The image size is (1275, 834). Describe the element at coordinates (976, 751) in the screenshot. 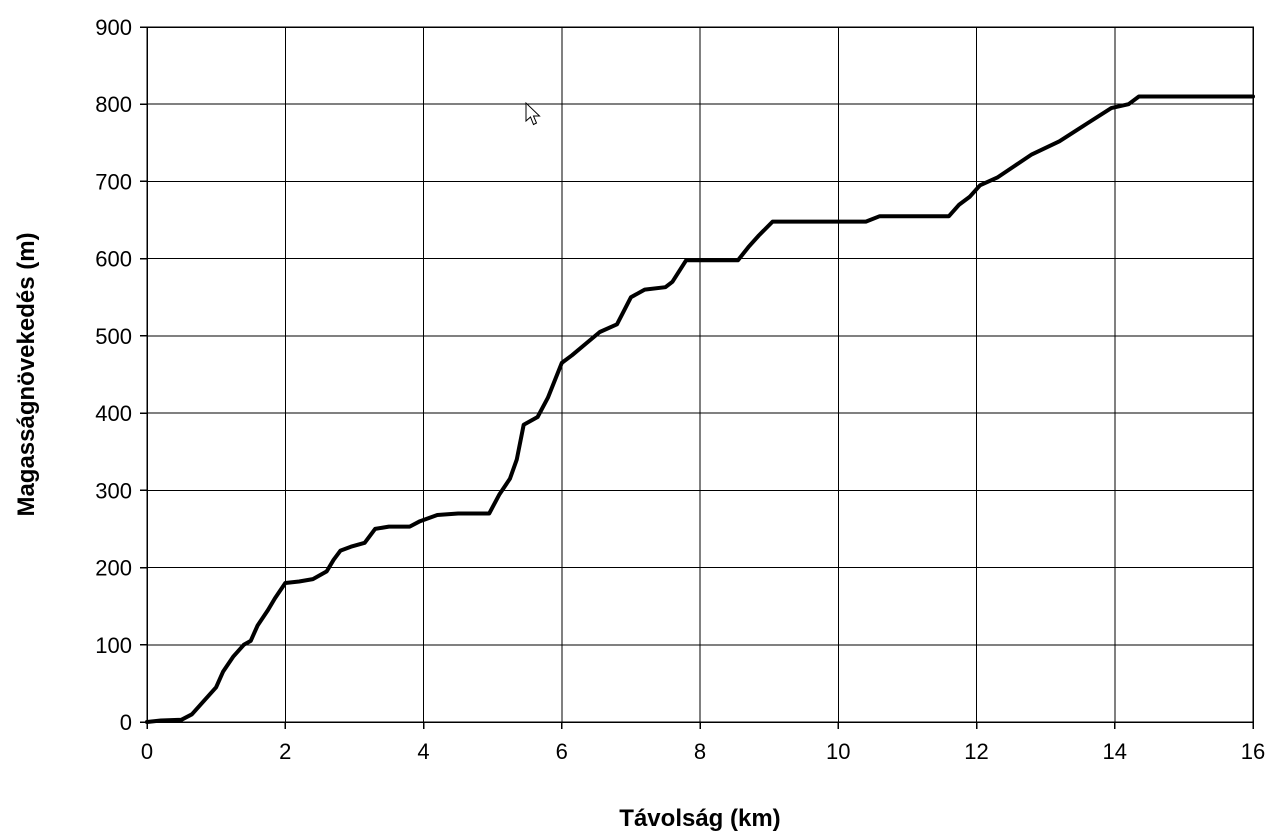

I see `x-tick-label: 12` at that location.